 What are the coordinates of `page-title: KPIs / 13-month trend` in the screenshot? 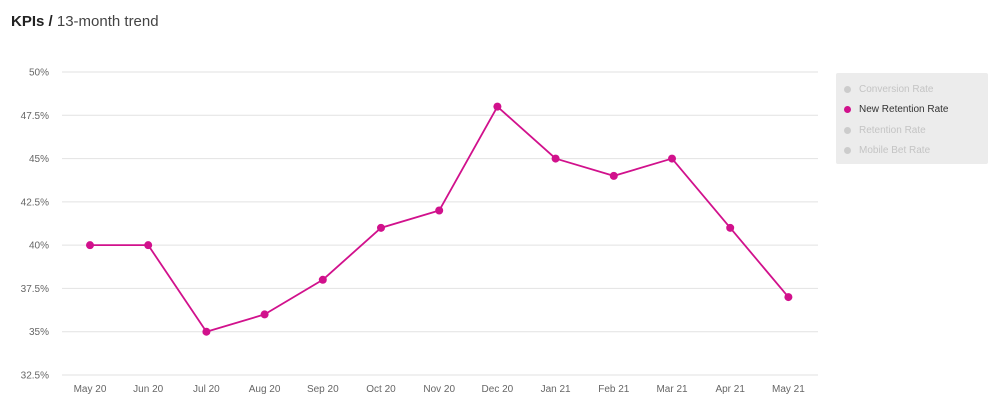 It's located at (85, 21).